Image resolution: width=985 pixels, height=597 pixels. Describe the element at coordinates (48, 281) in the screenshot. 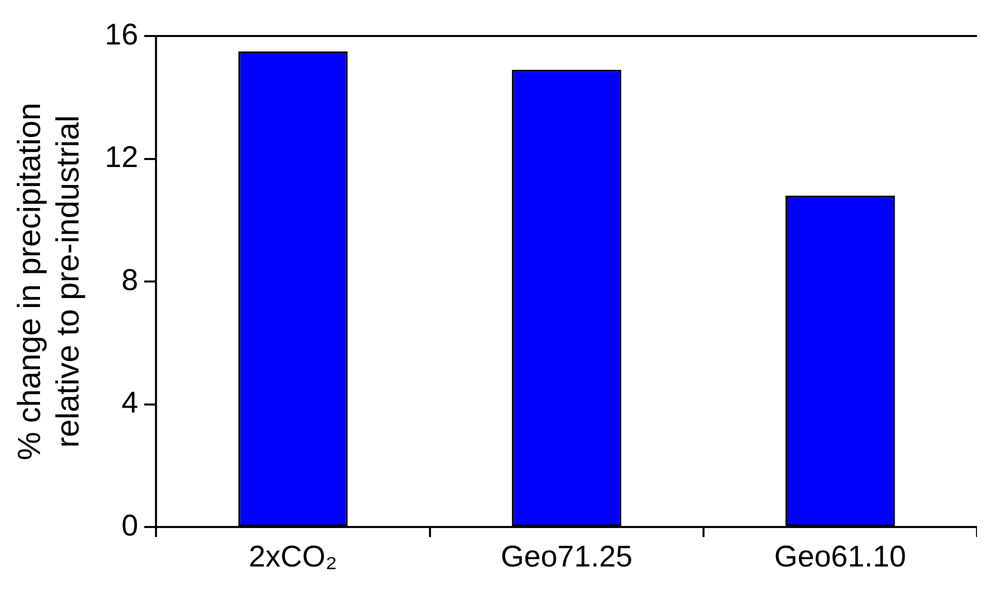

I see `y-axis-title: % change in precipitation relative to pre-industrial` at that location.